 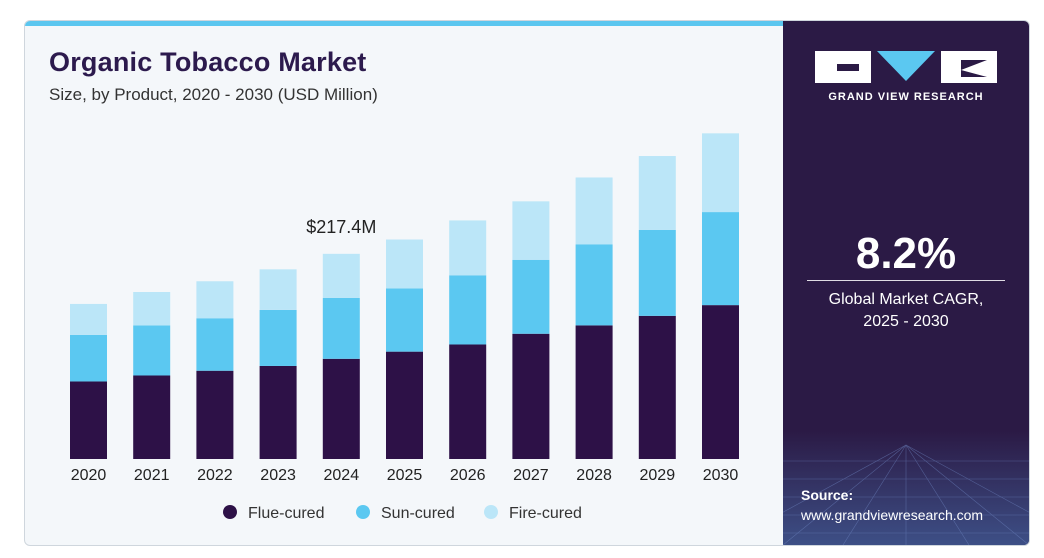 I want to click on legend-label-sun-cured: Sun-cured, so click(x=418, y=513).